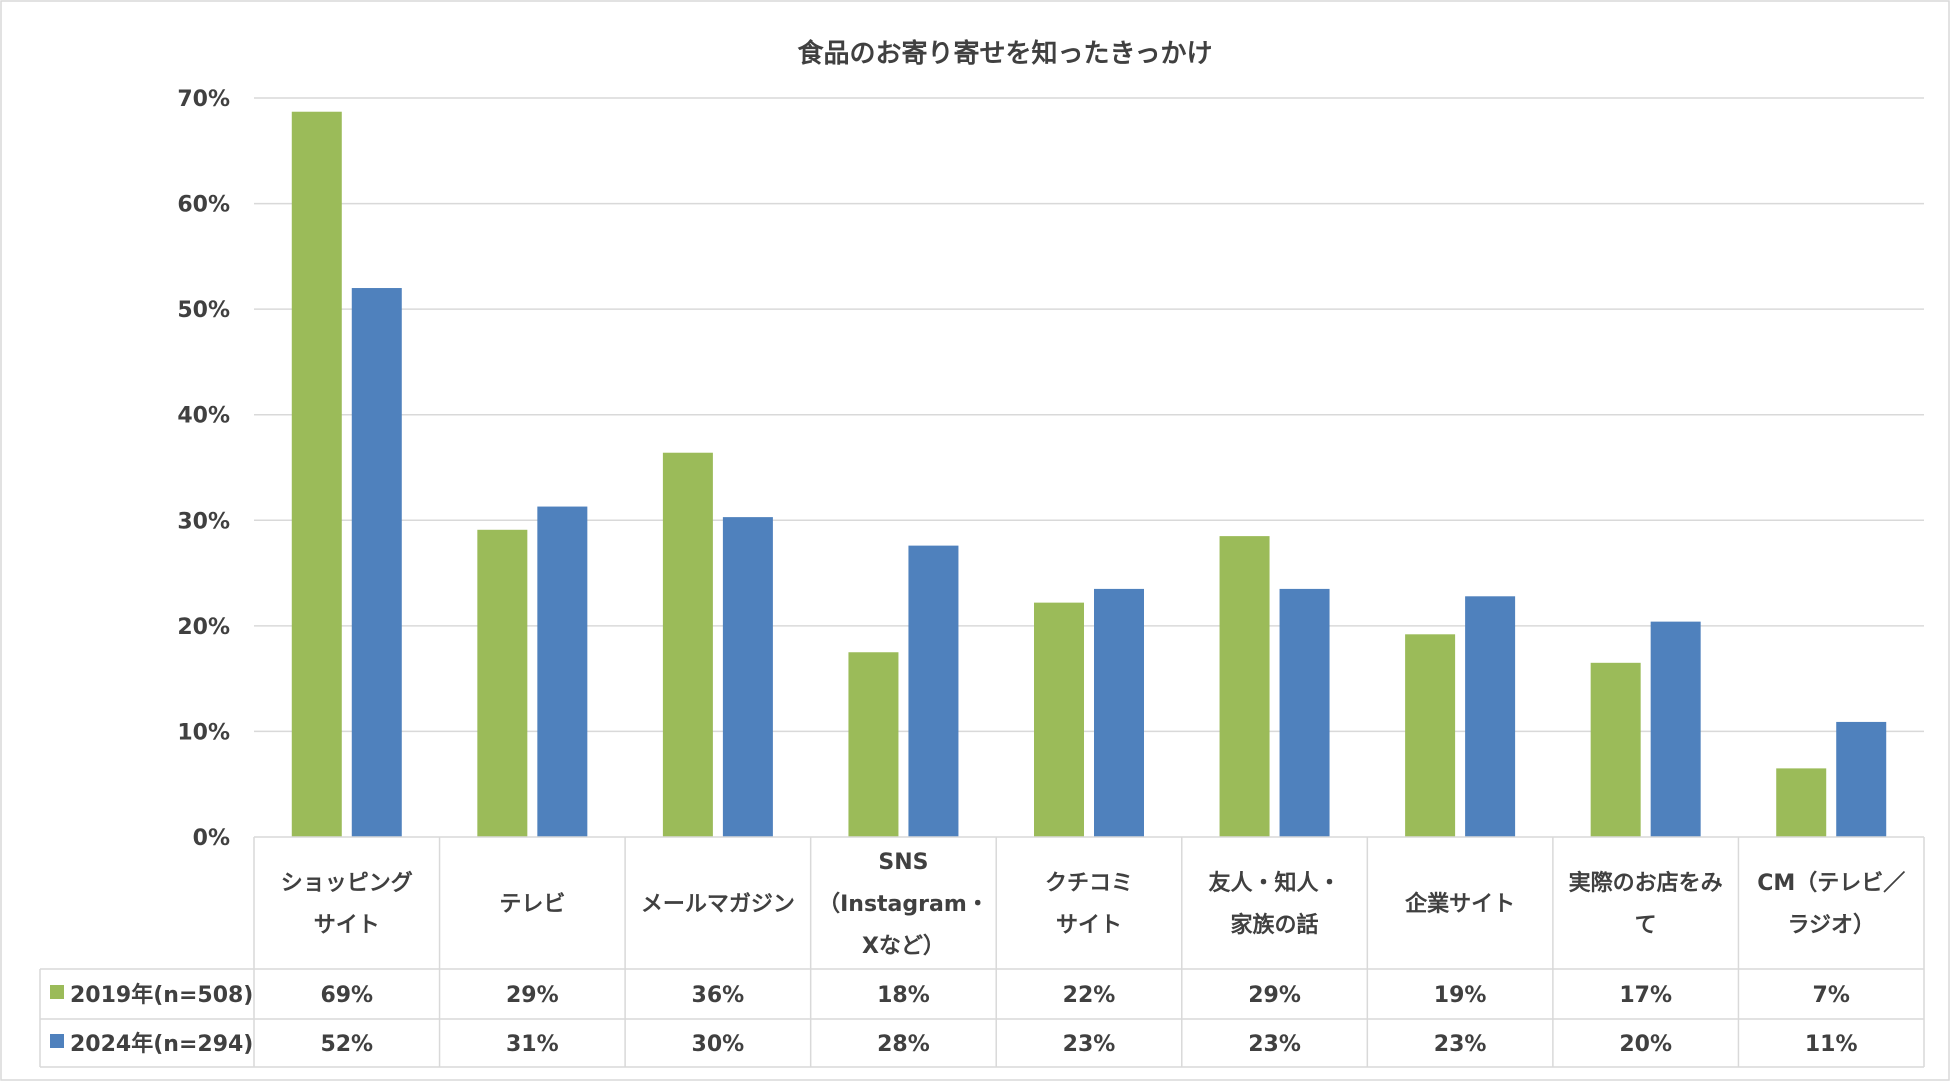  I want to click on category-label: 家族の話, so click(1275, 925).